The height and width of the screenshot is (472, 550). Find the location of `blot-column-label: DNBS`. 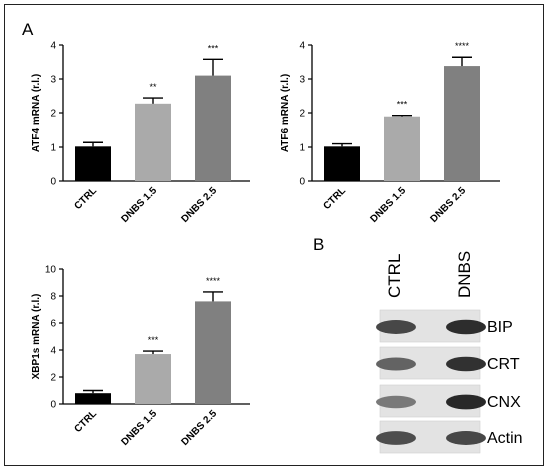

blot-column-label: DNBS is located at coordinates (464, 274).